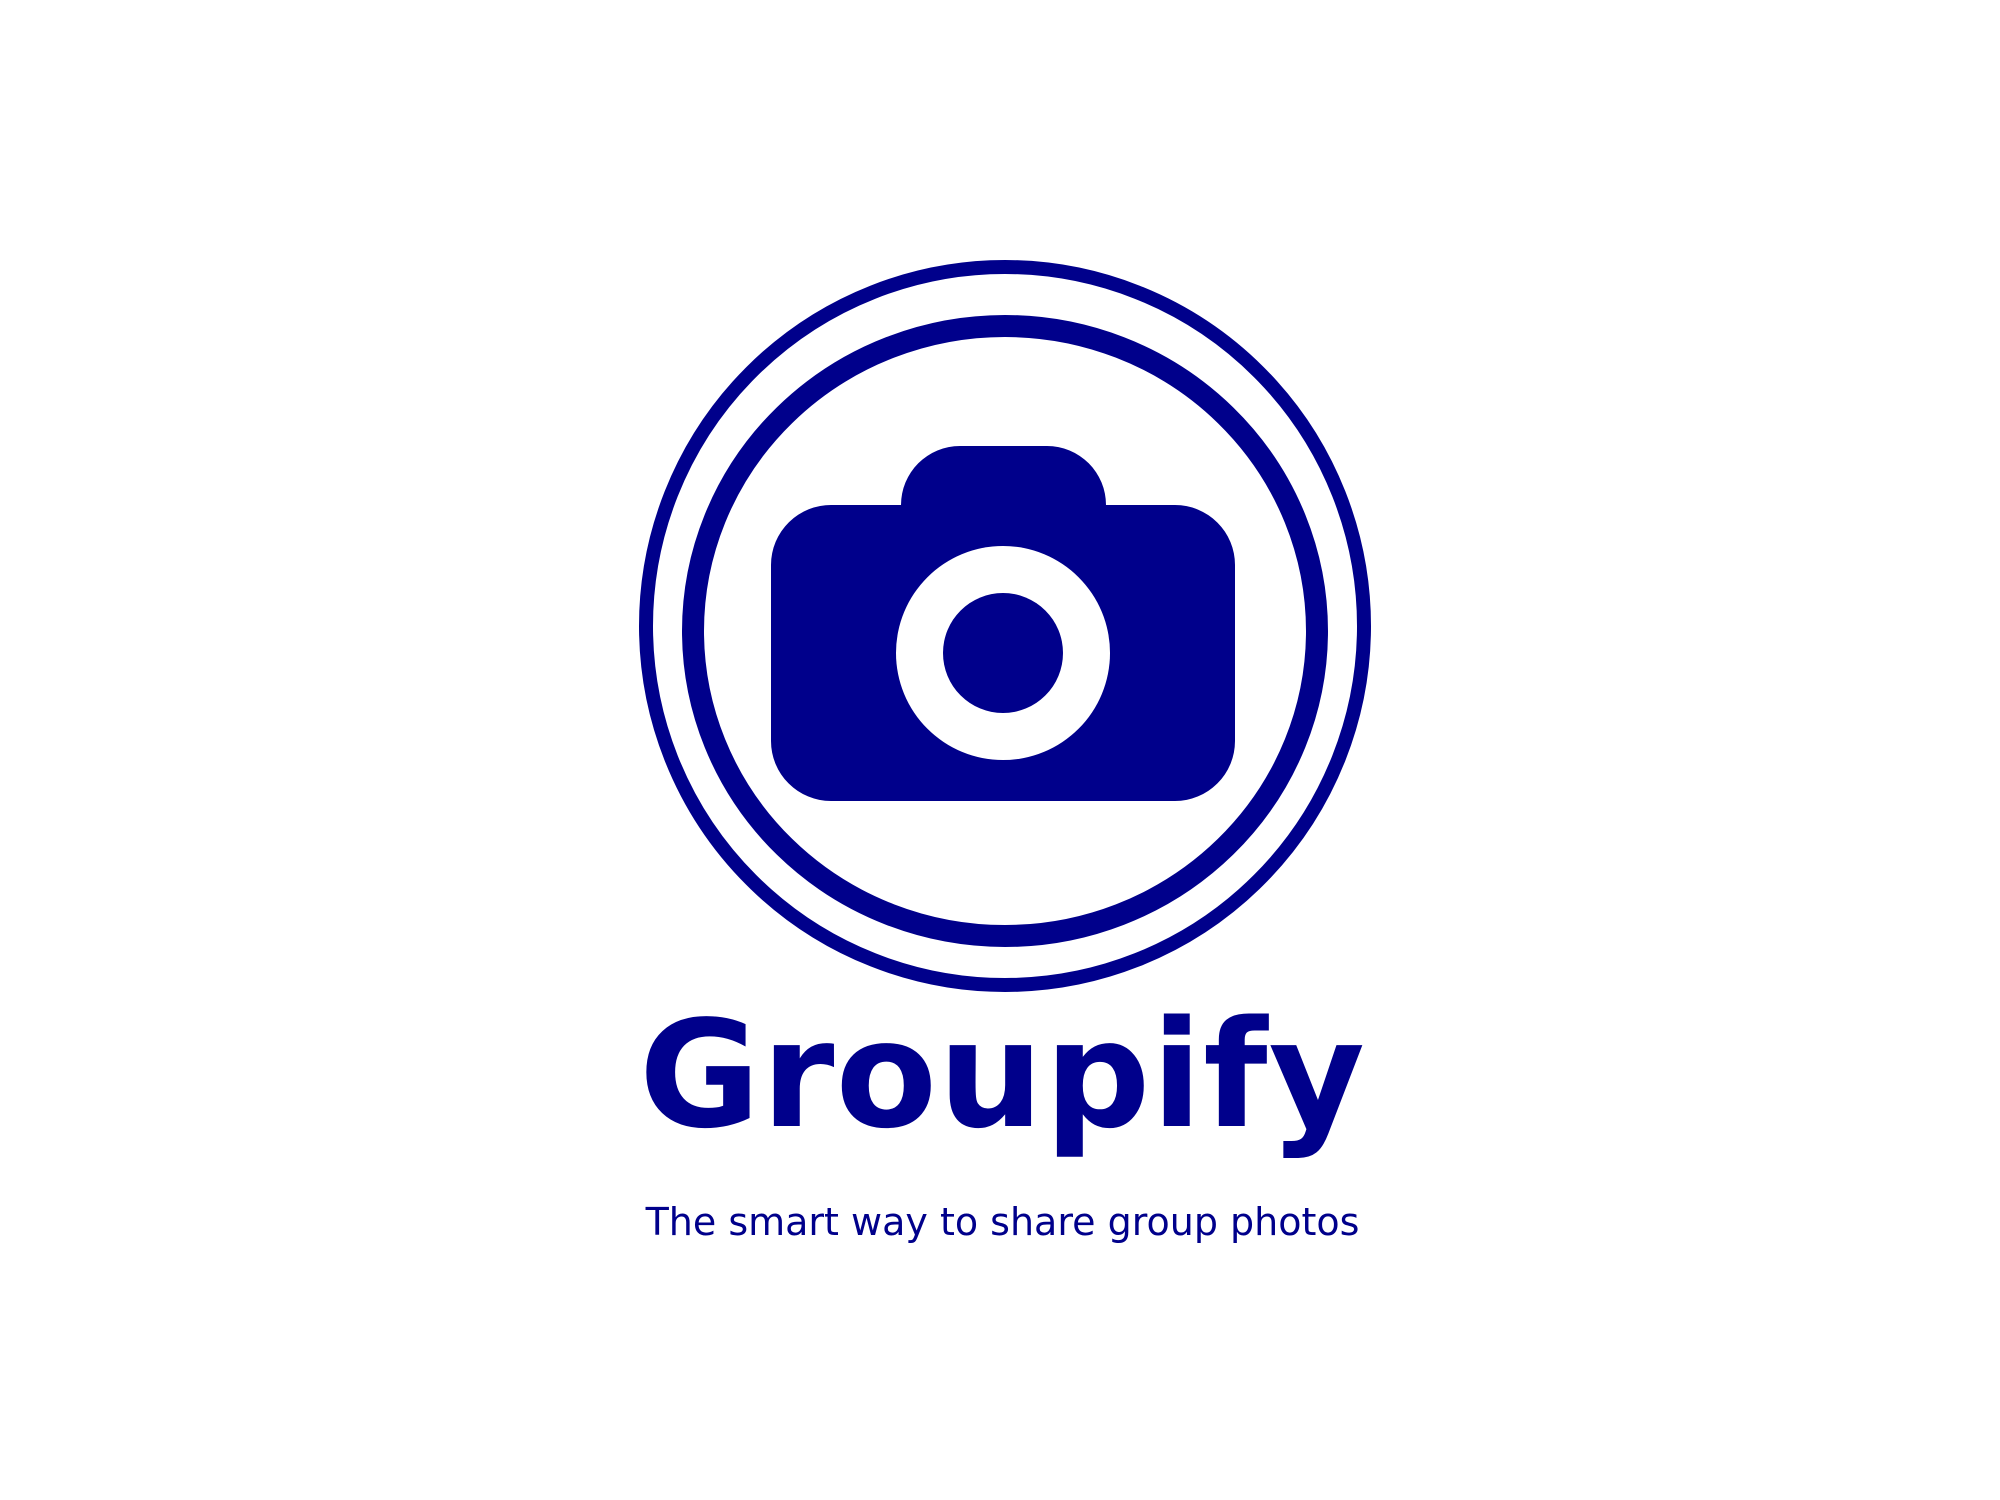 The height and width of the screenshot is (1500, 2000). I want to click on inner-ring, so click(1005, 631).